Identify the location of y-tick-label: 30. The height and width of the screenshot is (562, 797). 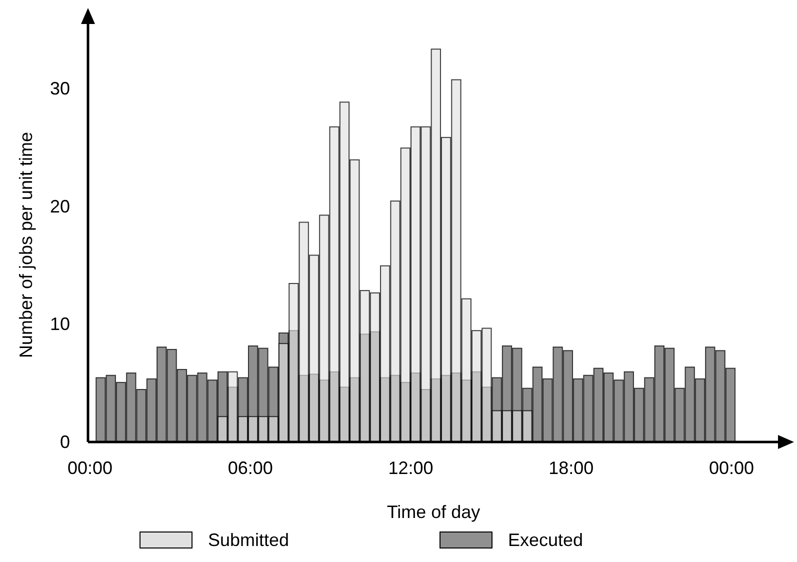
(60, 88).